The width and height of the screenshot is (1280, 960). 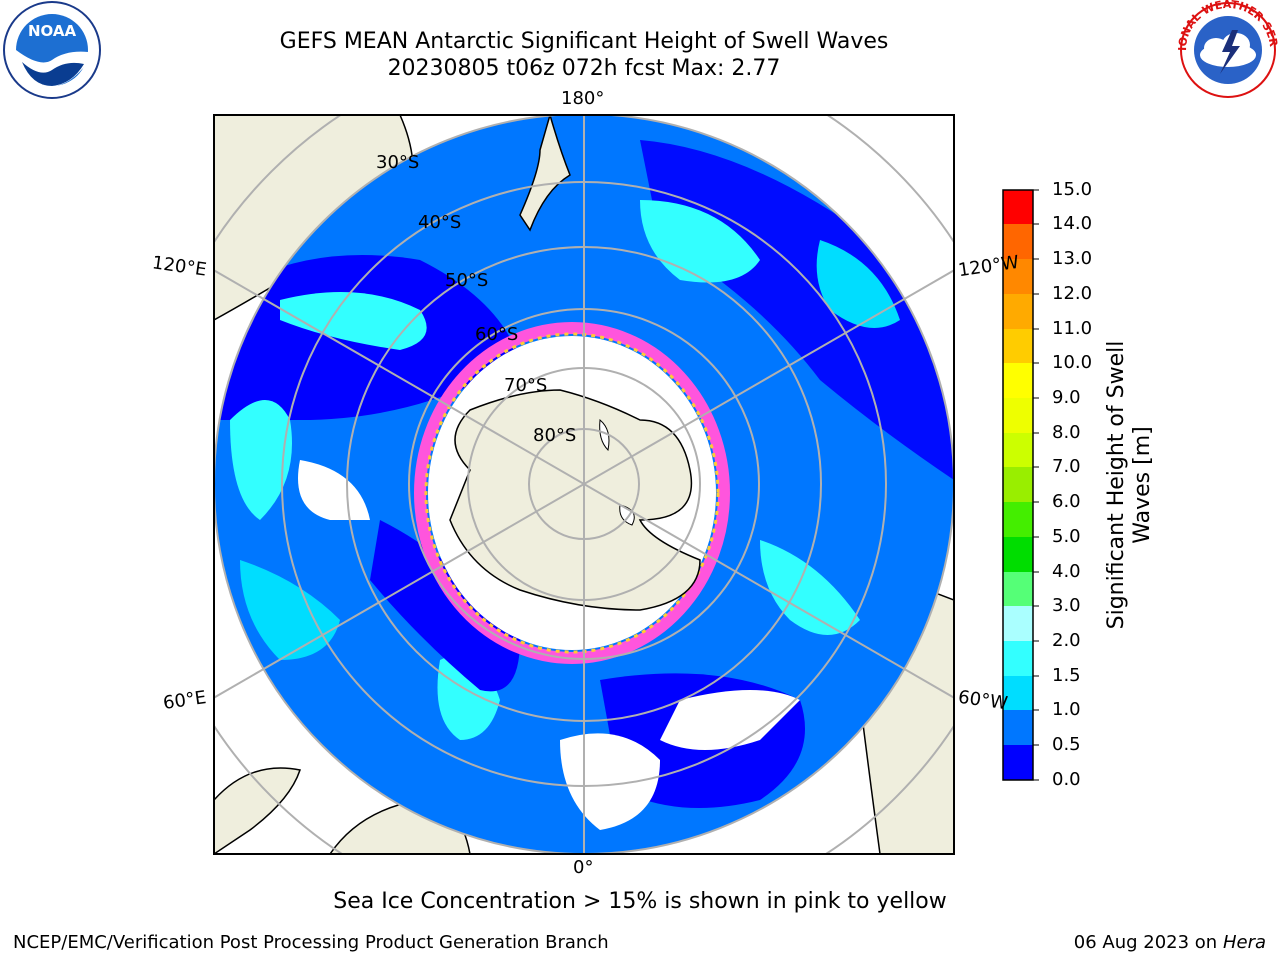 I want to click on colorbar-tick: 1.0, so click(x=1066, y=709).